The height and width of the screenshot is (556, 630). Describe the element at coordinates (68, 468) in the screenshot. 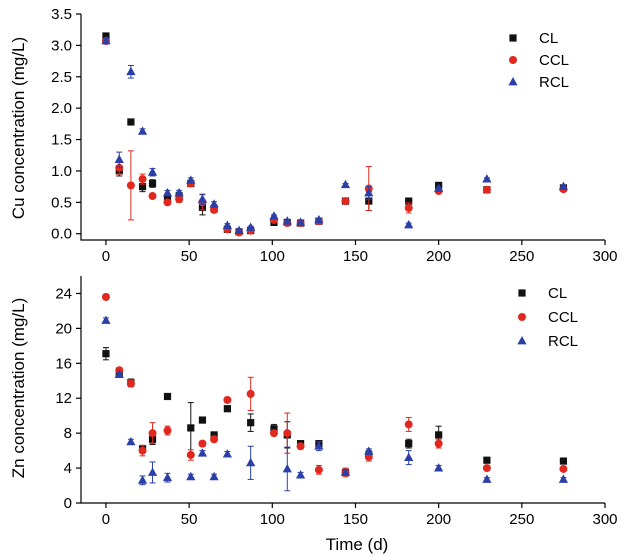

I see `y-tick-label: 4` at that location.